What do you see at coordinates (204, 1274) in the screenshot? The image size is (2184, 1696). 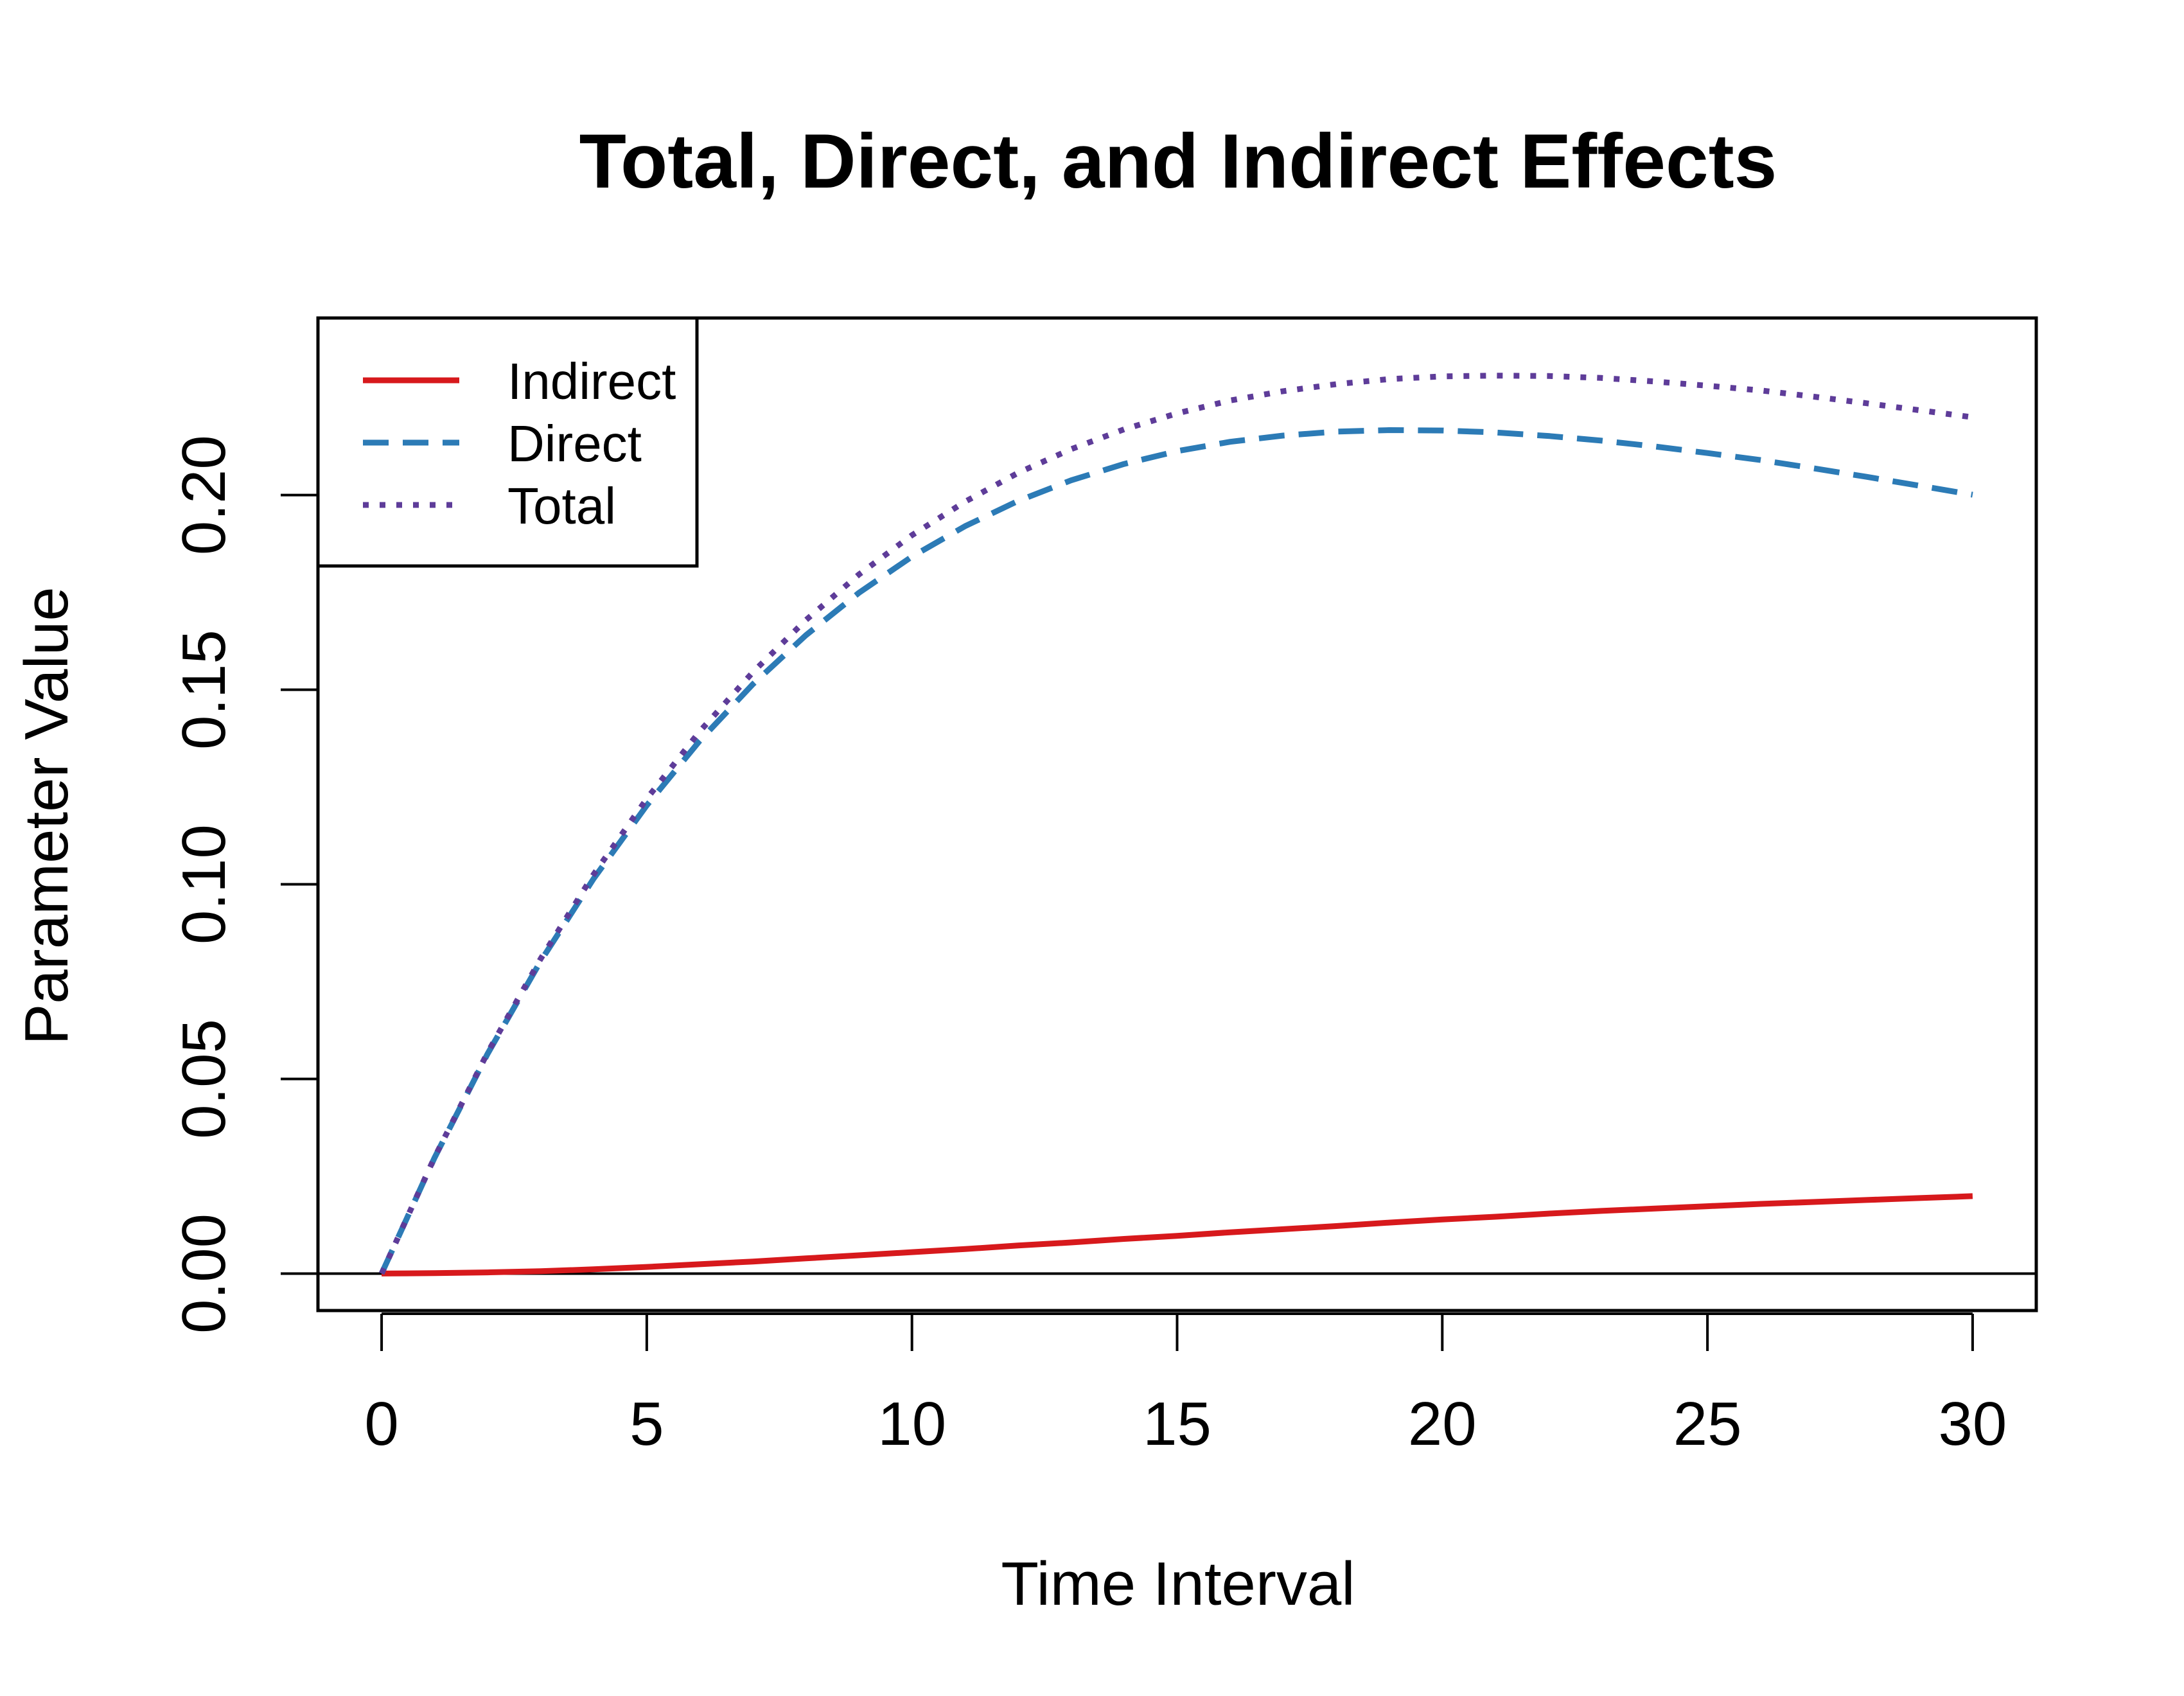 I see `y-tick-label: 0.00` at bounding box center [204, 1274].